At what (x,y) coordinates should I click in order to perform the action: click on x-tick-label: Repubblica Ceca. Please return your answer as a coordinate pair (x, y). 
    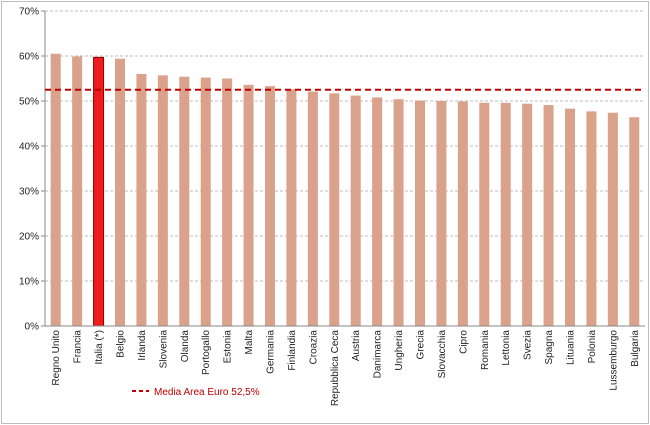
    Looking at the image, I should click on (335, 368).